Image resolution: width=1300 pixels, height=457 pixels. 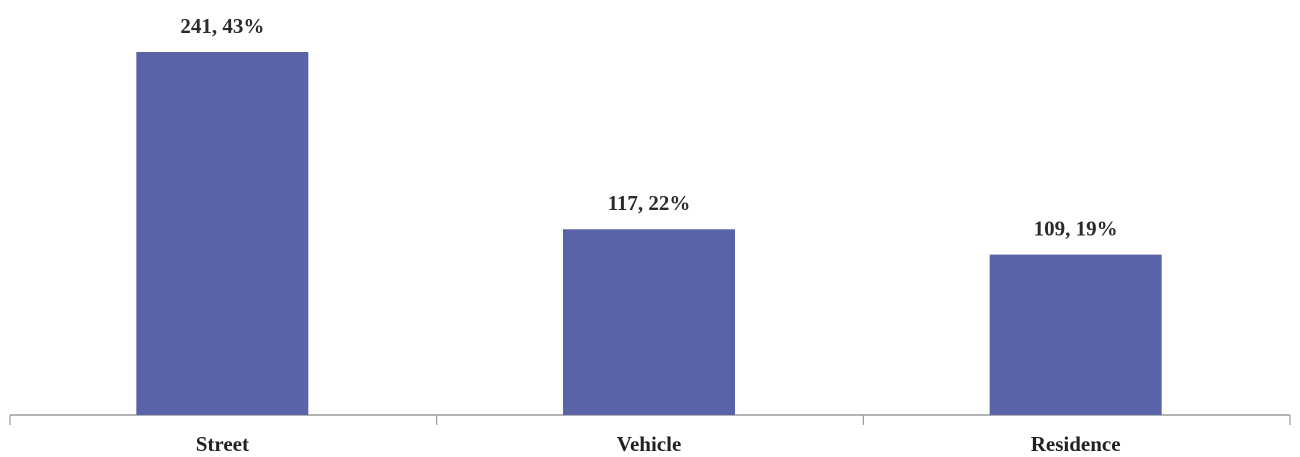 What do you see at coordinates (222, 26) in the screenshot?
I see `data-label: 241, 43%` at bounding box center [222, 26].